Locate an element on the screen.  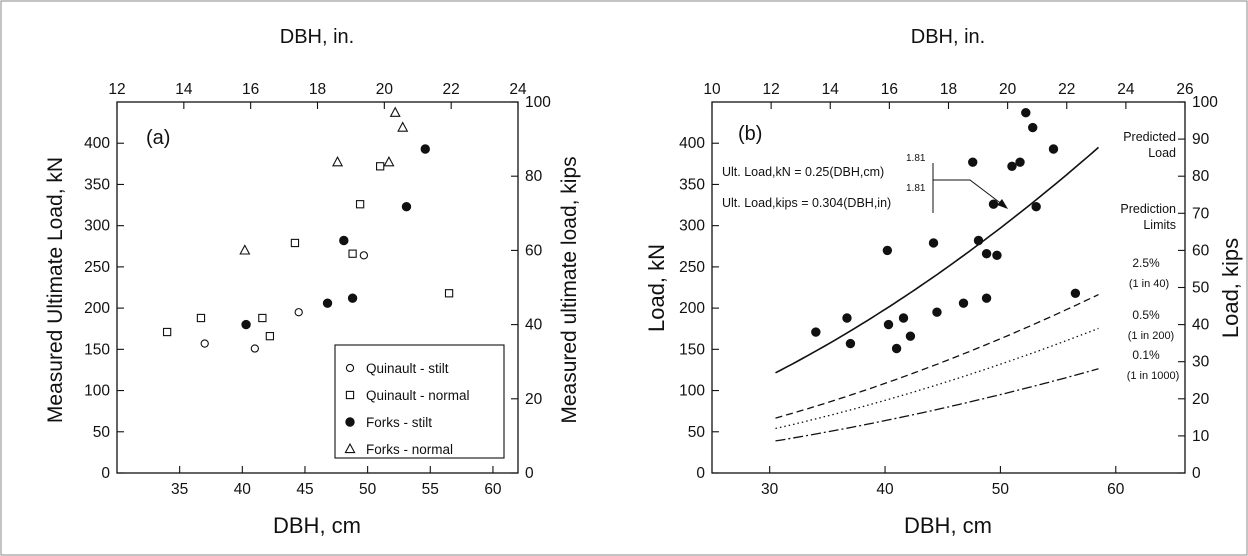
predicted-load-label-2: Load is located at coordinates (1162, 153).